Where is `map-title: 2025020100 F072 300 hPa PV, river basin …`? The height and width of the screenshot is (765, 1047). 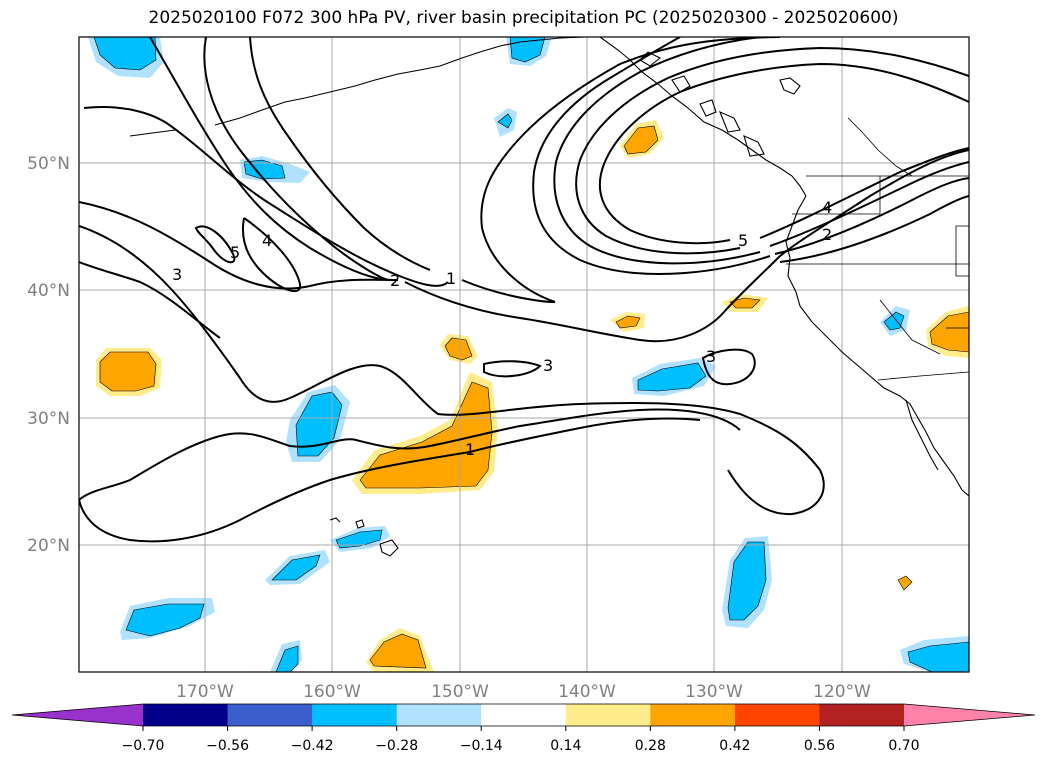
map-title: 2025020100 F072 300 hPa PV, river basin … is located at coordinates (523, 18).